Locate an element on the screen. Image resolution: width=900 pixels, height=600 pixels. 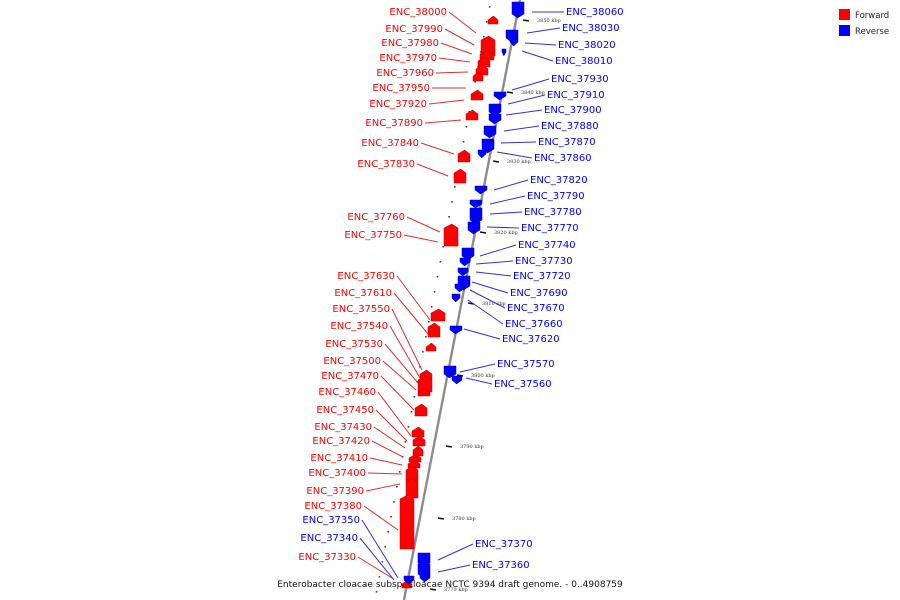
forward-gene-label: ENC_37420 is located at coordinates (341, 441).